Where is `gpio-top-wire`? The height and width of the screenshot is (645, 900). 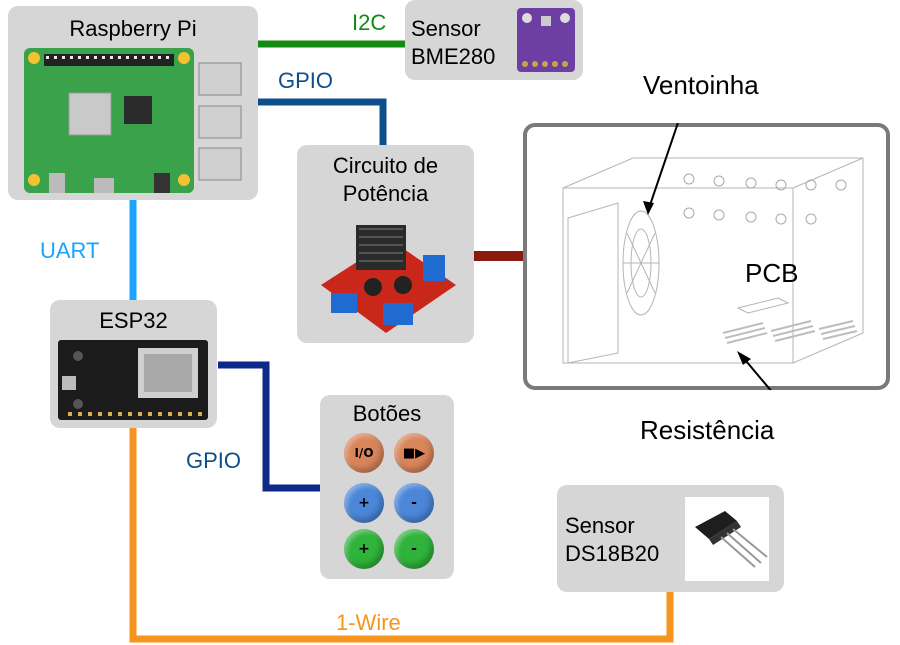 gpio-top-wire is located at coordinates (322, 123).